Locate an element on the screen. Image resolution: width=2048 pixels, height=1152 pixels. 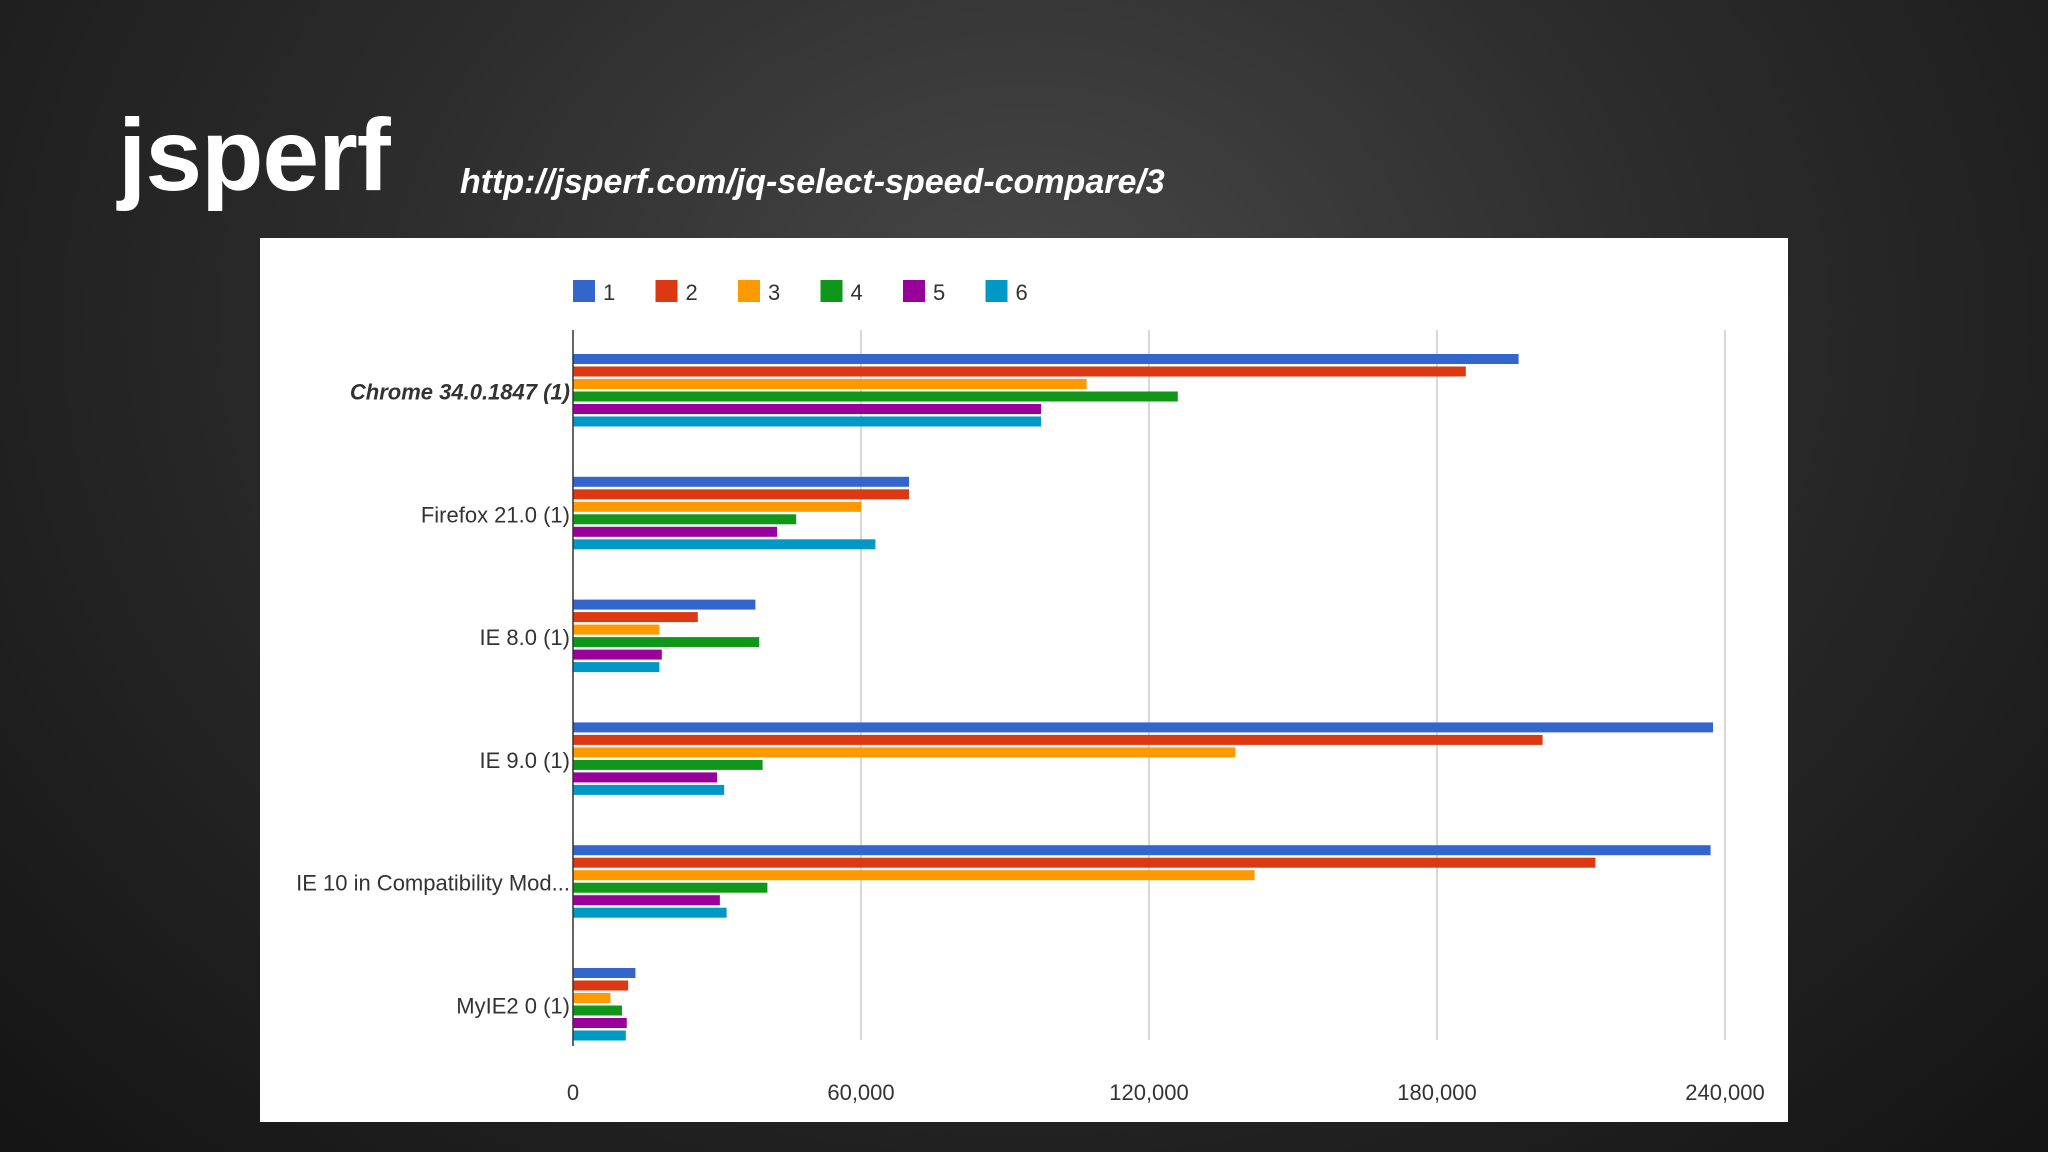
category-label: Chrome 34.0.1847 (1) is located at coordinates (460, 392).